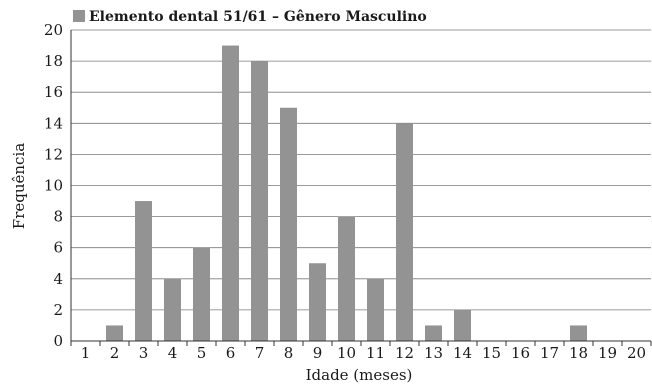 The image size is (652, 388). What do you see at coordinates (58, 248) in the screenshot?
I see `y-tick-label: 6` at bounding box center [58, 248].